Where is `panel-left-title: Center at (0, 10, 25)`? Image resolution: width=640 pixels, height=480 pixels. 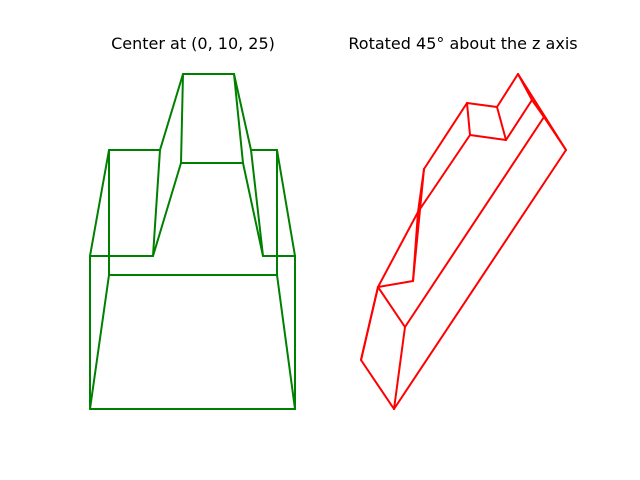 panel-left-title: Center at (0, 10, 25) is located at coordinates (193, 43).